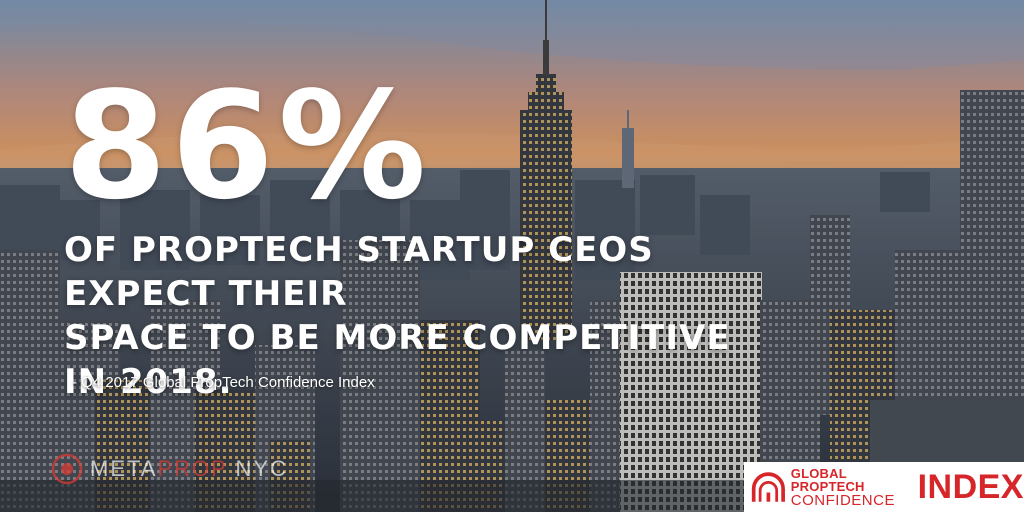  Describe the element at coordinates (397, 360) in the screenshot. I see `headline-line-2: SPACE TO BE MORE COMPETITIVE IN 2018.` at that location.